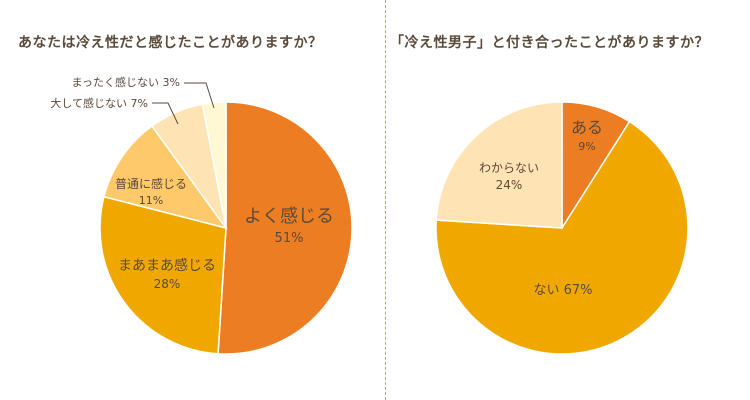  What do you see at coordinates (125, 82) in the screenshot?
I see `slice-callout-label: まったく感じない 3%` at bounding box center [125, 82].